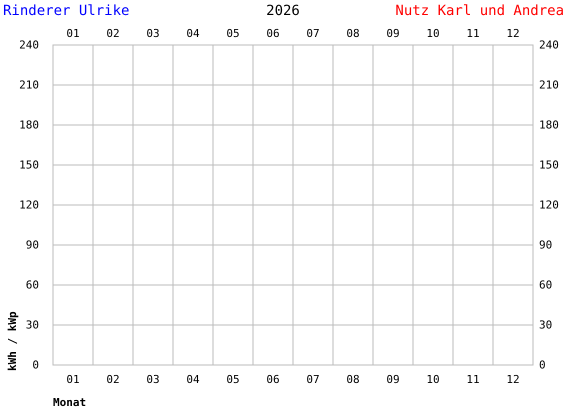 This screenshot has width=567, height=415. I want to click on y-tick-label: 120, so click(29, 205).